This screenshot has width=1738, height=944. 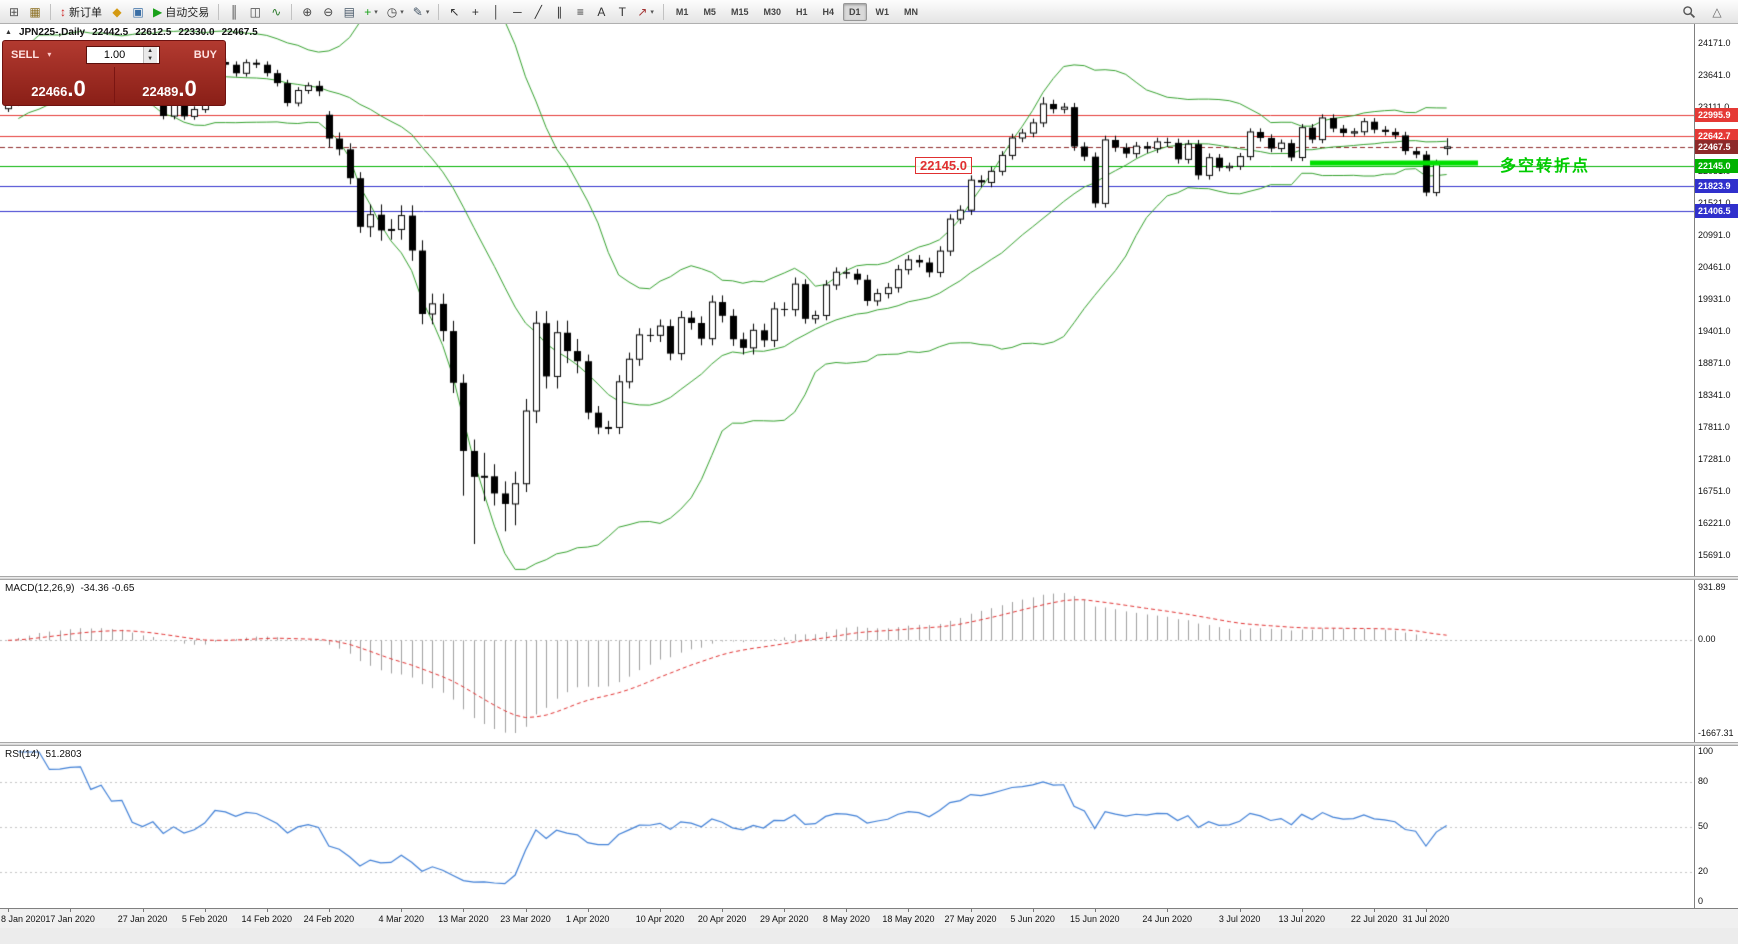 What do you see at coordinates (622, 12) in the screenshot?
I see `label-tool-button: T` at bounding box center [622, 12].